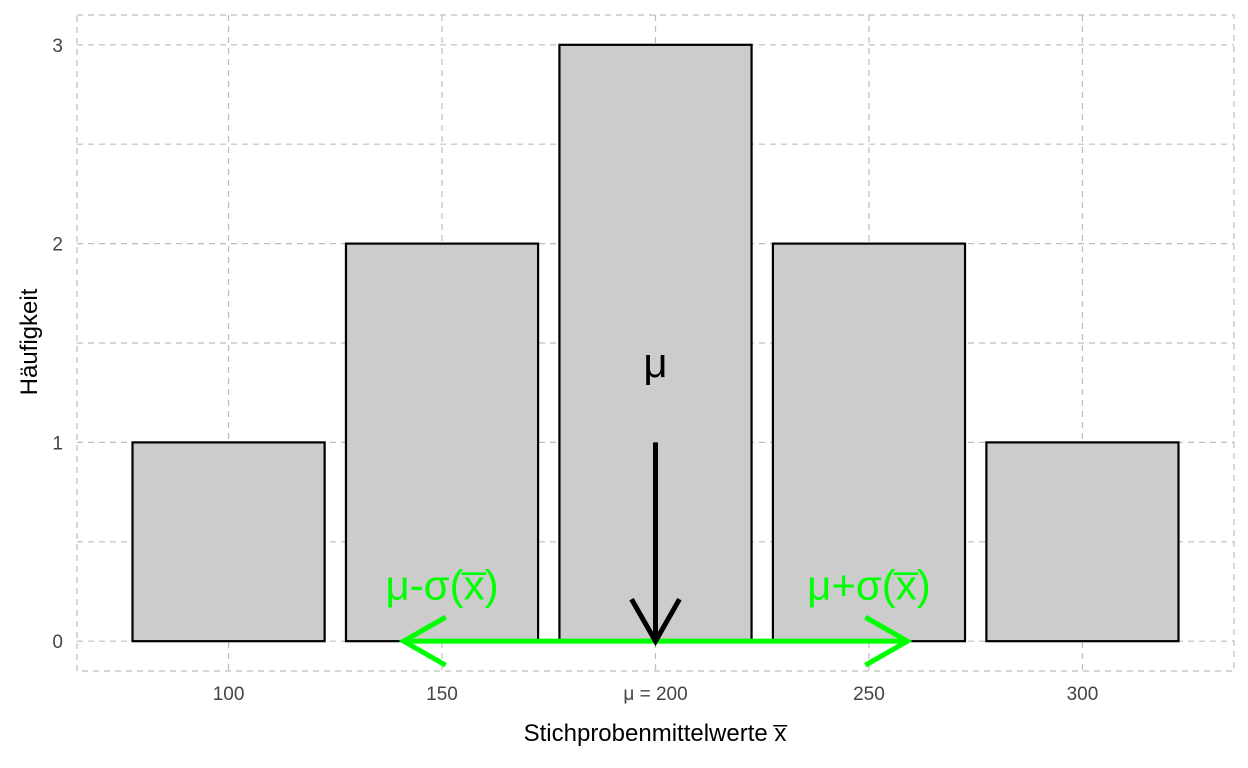 This screenshot has height=768, width=1248. What do you see at coordinates (57, 642) in the screenshot?
I see `y-tick-label: 0` at bounding box center [57, 642].